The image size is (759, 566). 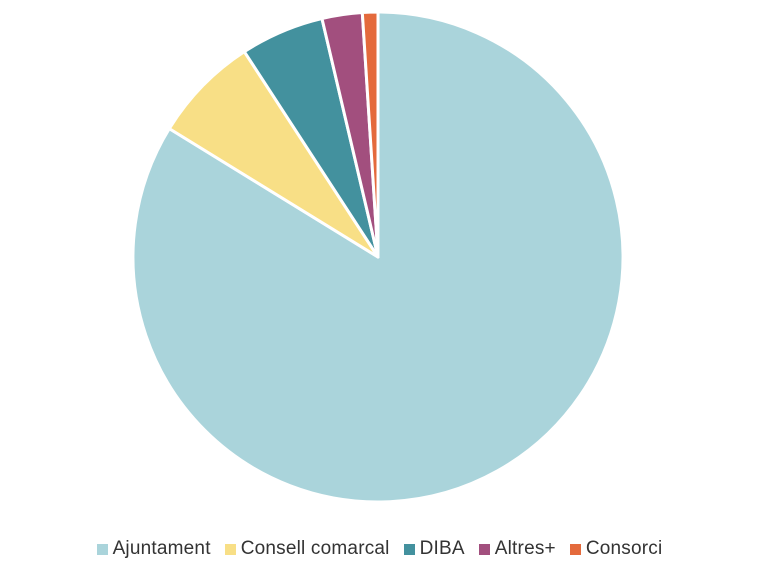 I want to click on legend-swatch-altres, so click(x=484, y=549).